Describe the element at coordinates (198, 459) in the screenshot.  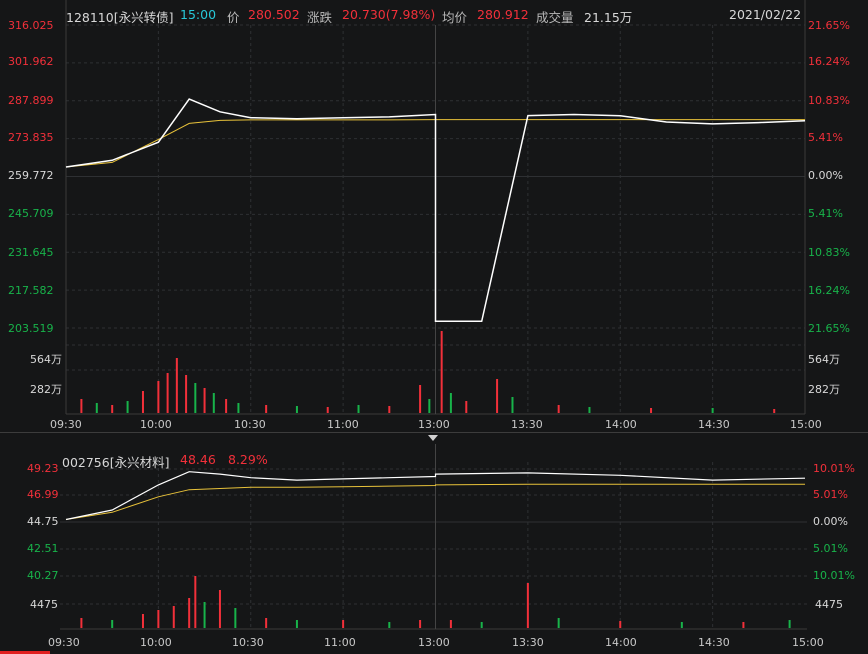
I see `stock-price: 48.46` at that location.